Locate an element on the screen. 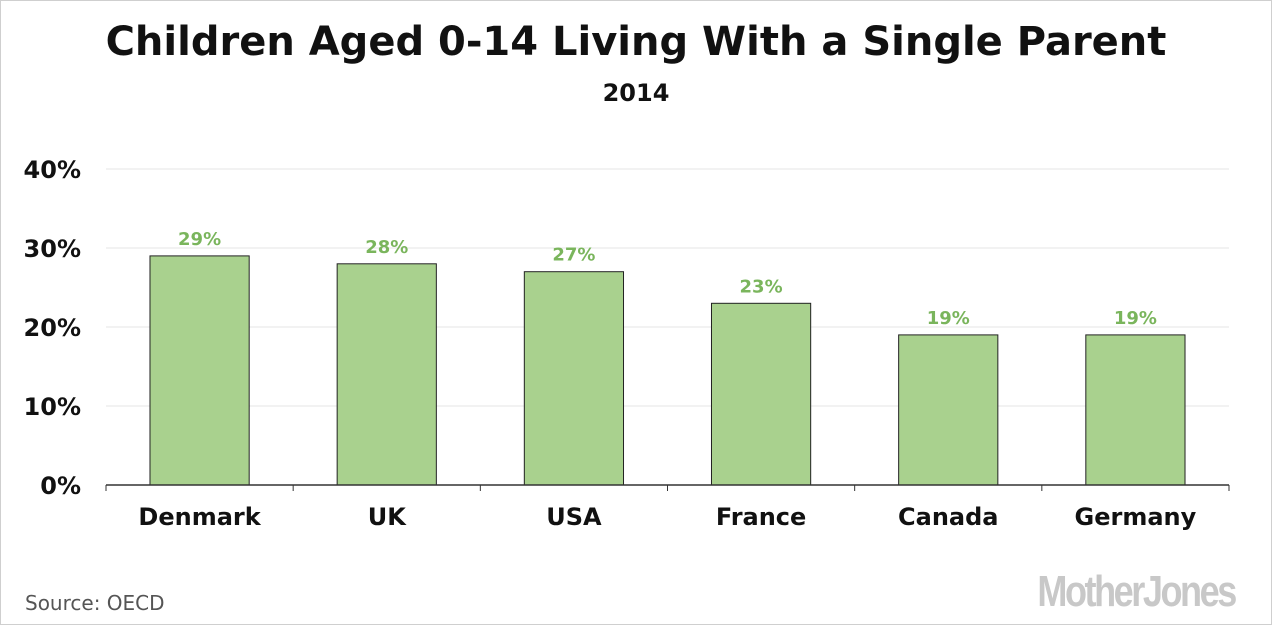 This screenshot has width=1272, height=625. data-label: 23% is located at coordinates (761, 286).